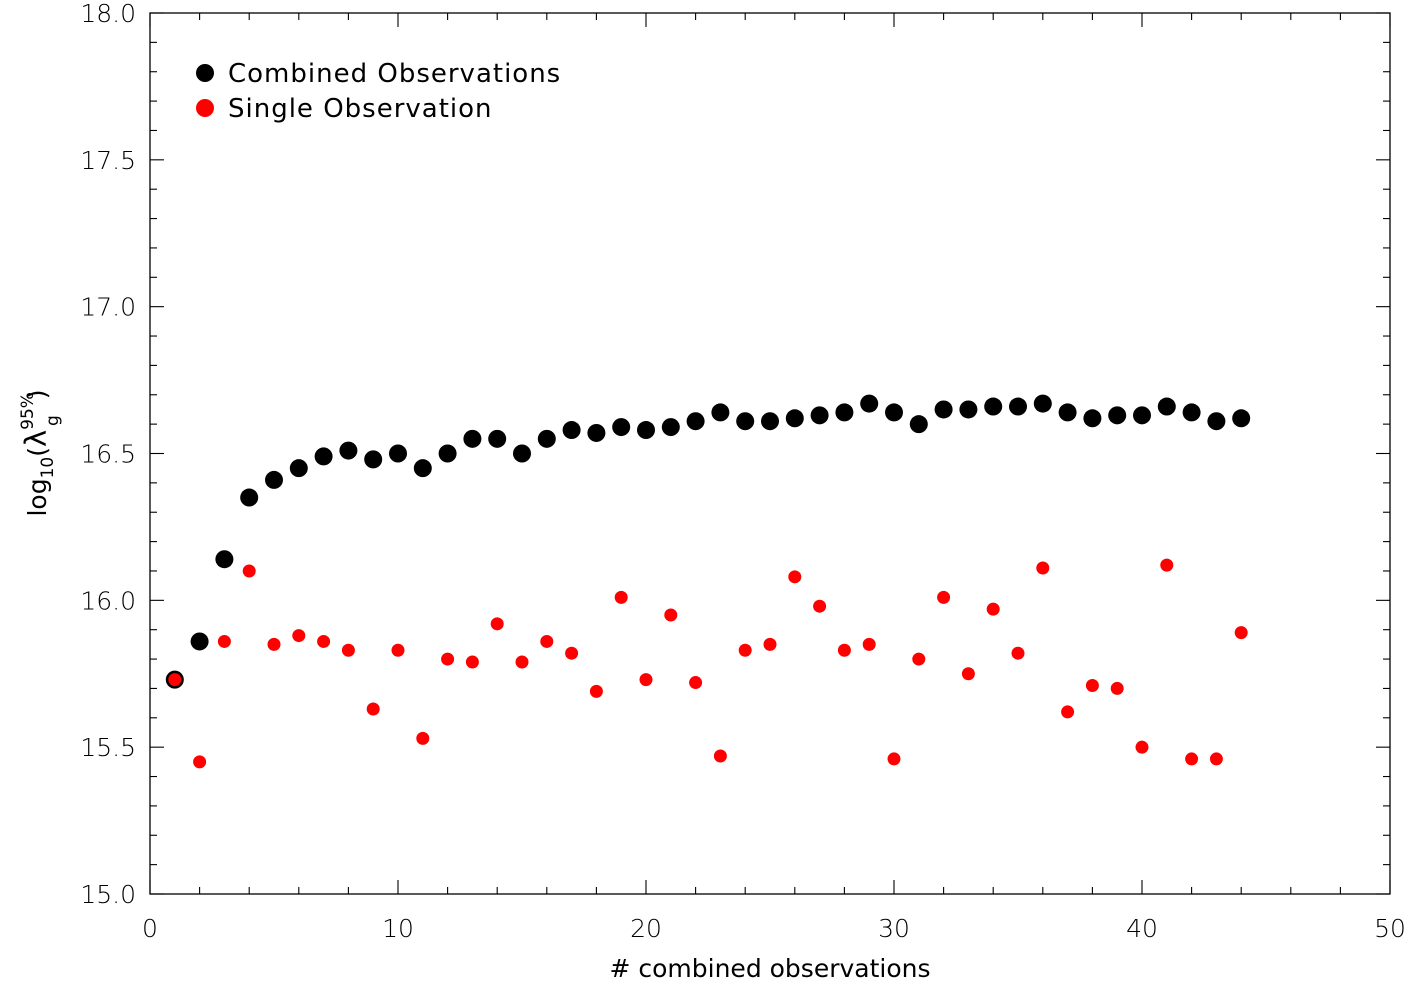 The image size is (1411, 985). What do you see at coordinates (360, 109) in the screenshot?
I see `legend-label-single: Single Observation` at bounding box center [360, 109].